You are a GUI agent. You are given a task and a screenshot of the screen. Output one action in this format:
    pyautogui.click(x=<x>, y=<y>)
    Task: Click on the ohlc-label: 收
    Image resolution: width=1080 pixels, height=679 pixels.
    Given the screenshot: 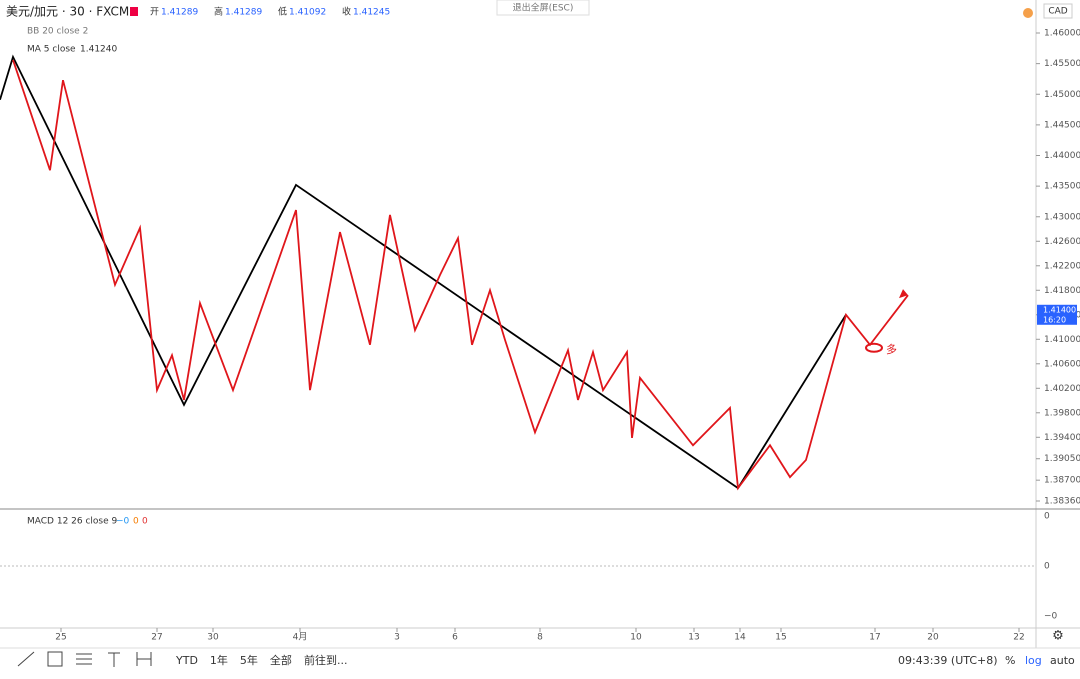 What is the action you would take?
    pyautogui.click(x=346, y=12)
    